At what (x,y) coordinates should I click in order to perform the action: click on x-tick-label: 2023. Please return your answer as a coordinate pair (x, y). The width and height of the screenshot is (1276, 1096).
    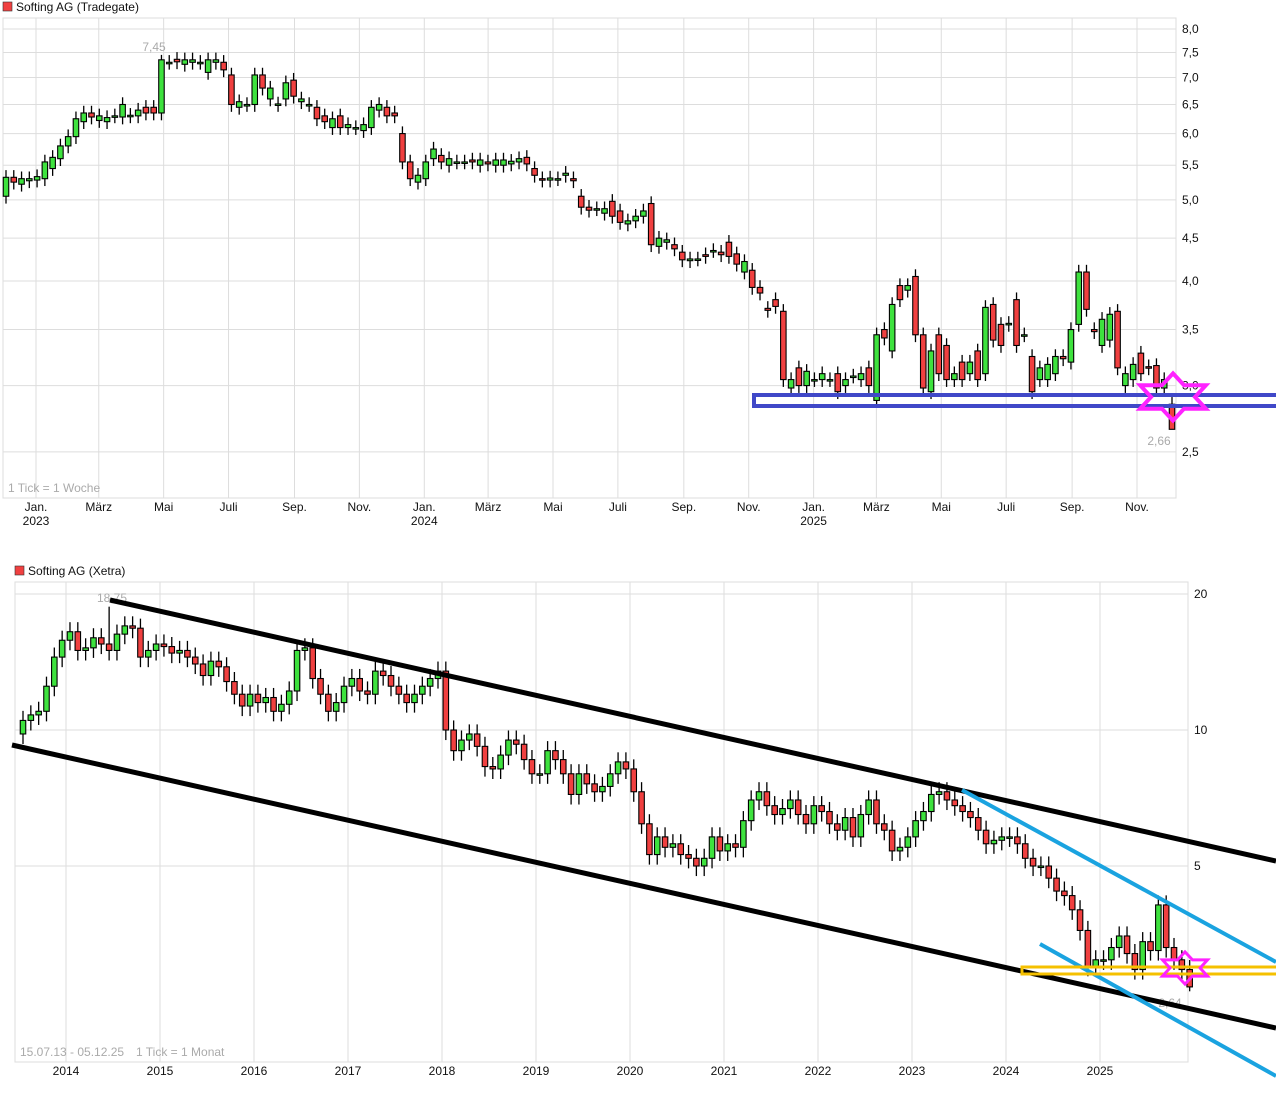
    Looking at the image, I should click on (912, 1071).